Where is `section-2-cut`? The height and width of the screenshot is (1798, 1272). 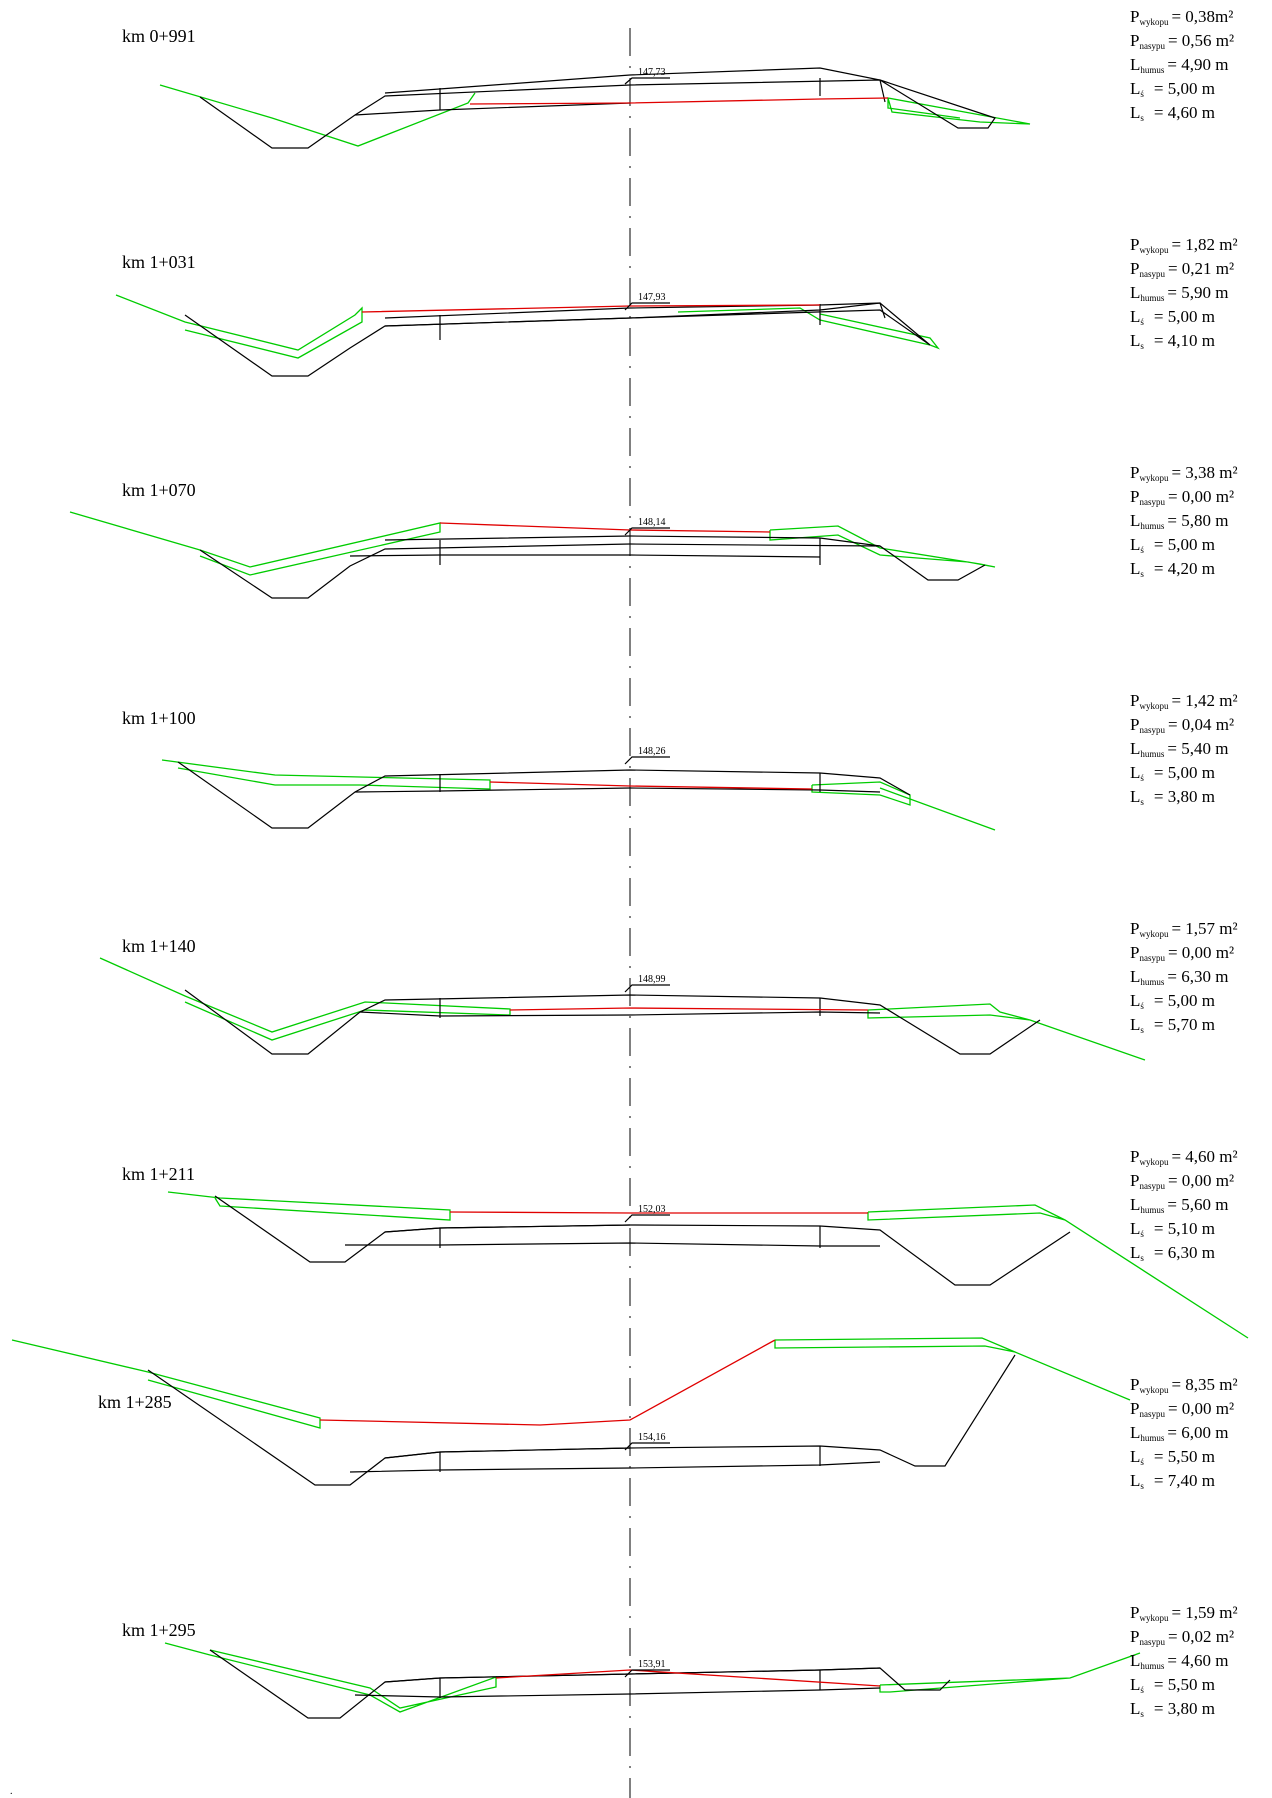
section-2-cut is located at coordinates (591, 308).